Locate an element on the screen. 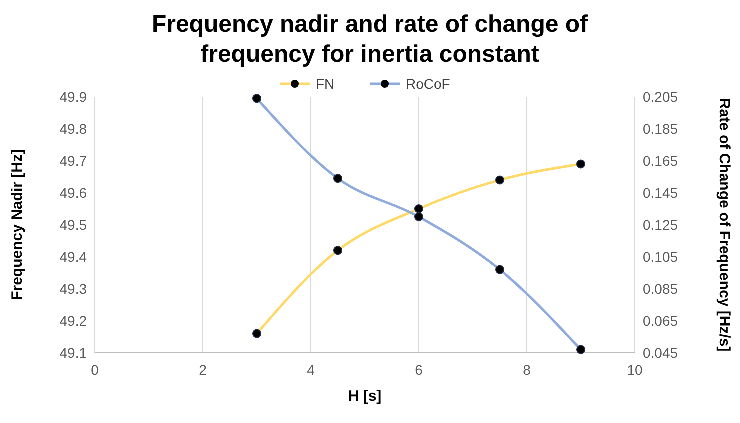 This screenshot has width=740, height=423. chart-title: Frequency nadir and rate of change of frequency for inertia constant is located at coordinates (371, 39).